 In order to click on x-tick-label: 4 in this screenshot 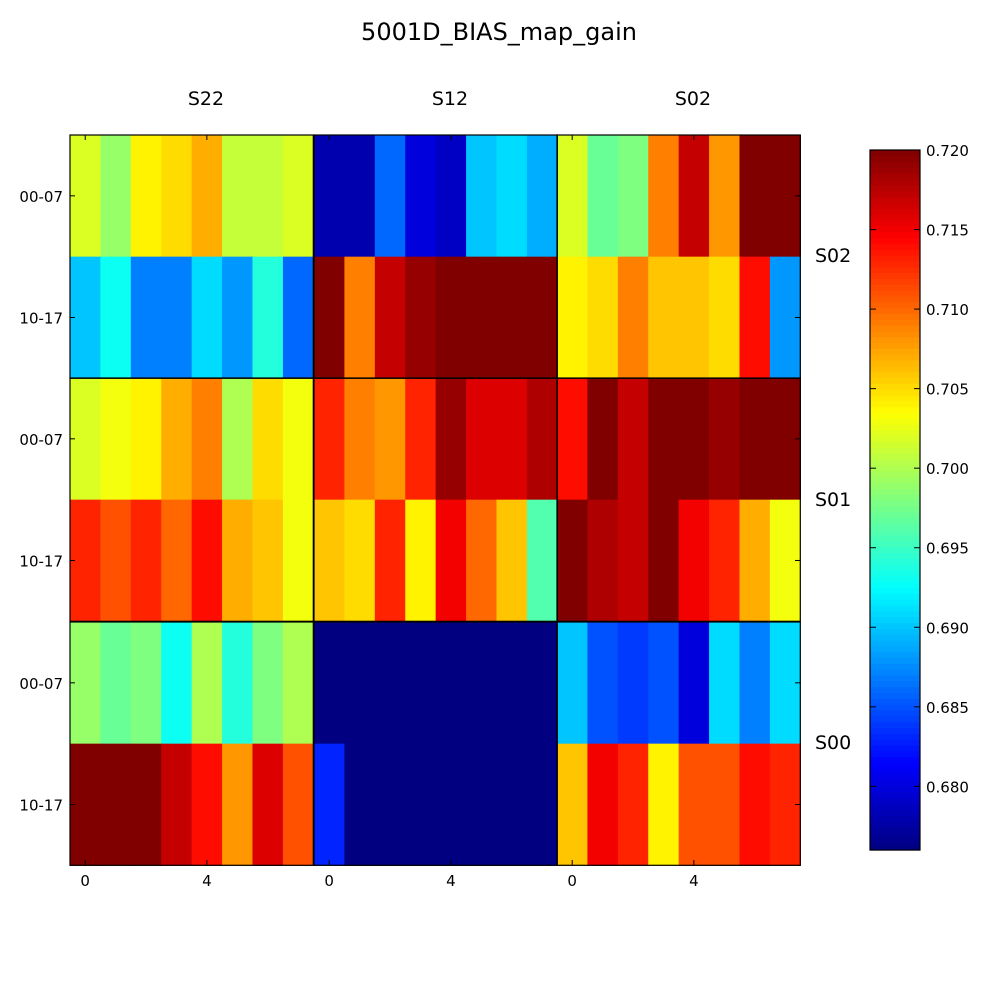, I will do `click(451, 881)`.